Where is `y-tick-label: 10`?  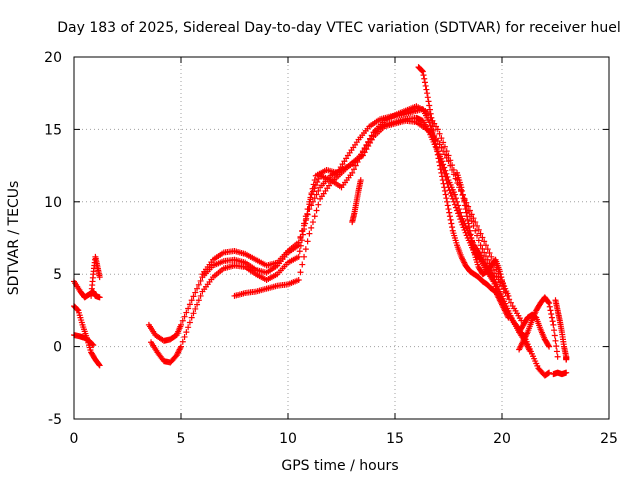 y-tick-label: 10 is located at coordinates (53, 203).